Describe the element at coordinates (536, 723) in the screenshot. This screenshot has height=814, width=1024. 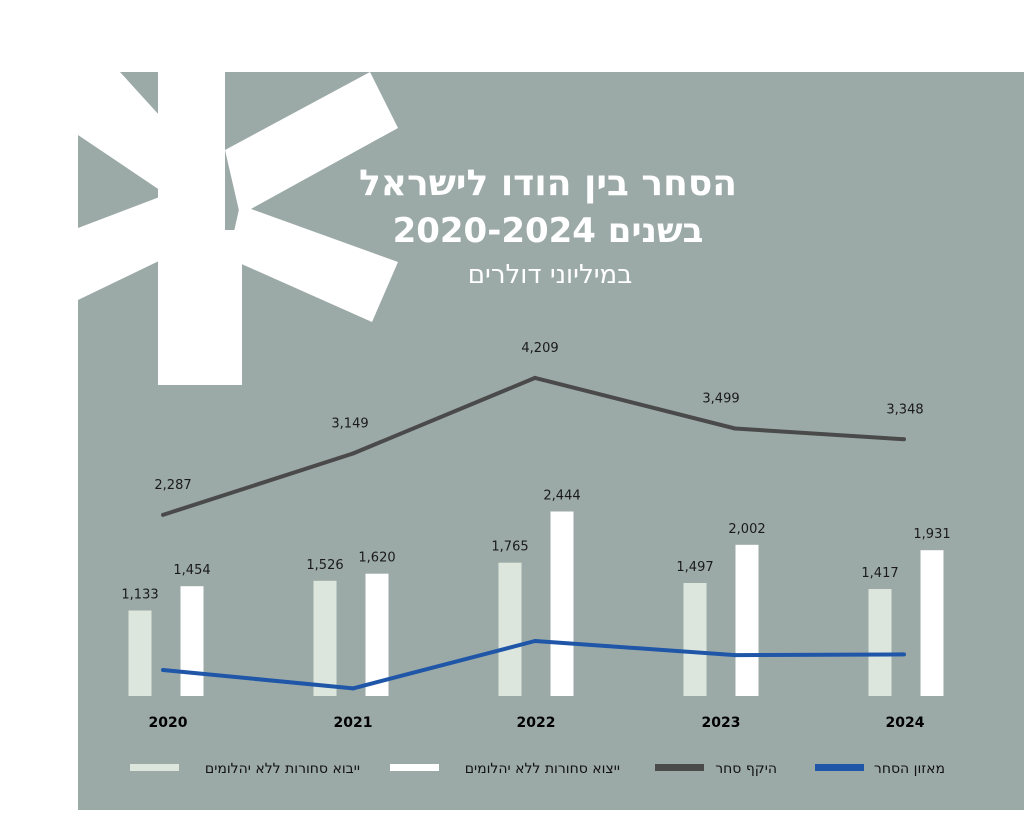
I see `x-tick-2022: 2022` at that location.